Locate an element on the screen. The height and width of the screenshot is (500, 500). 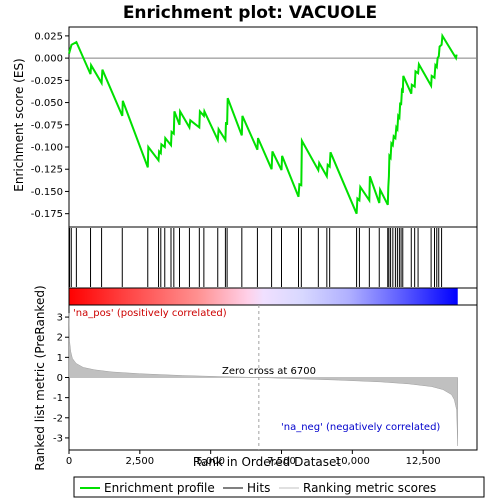
metric-y-axis: 3 2 1 0 -1 -2 -3 is located at coordinates (61, 378).